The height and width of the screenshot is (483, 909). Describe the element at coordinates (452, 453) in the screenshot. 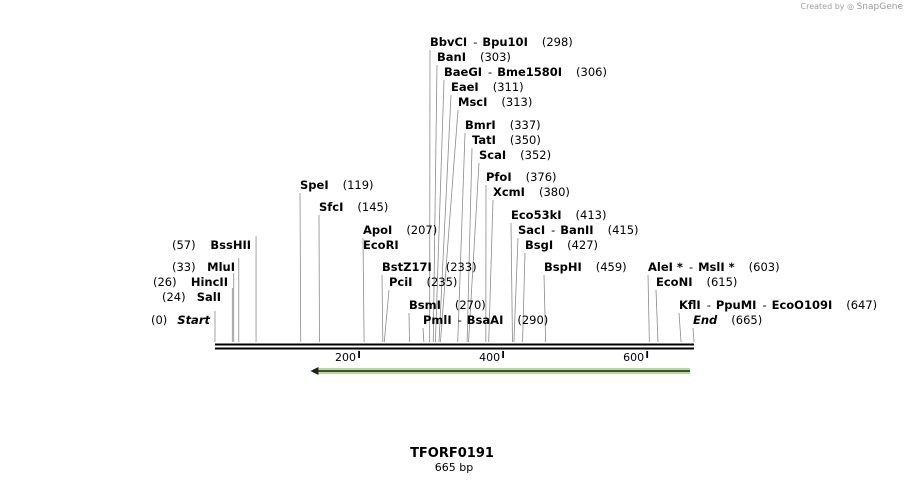

I see `map-title: TFORF0191` at that location.